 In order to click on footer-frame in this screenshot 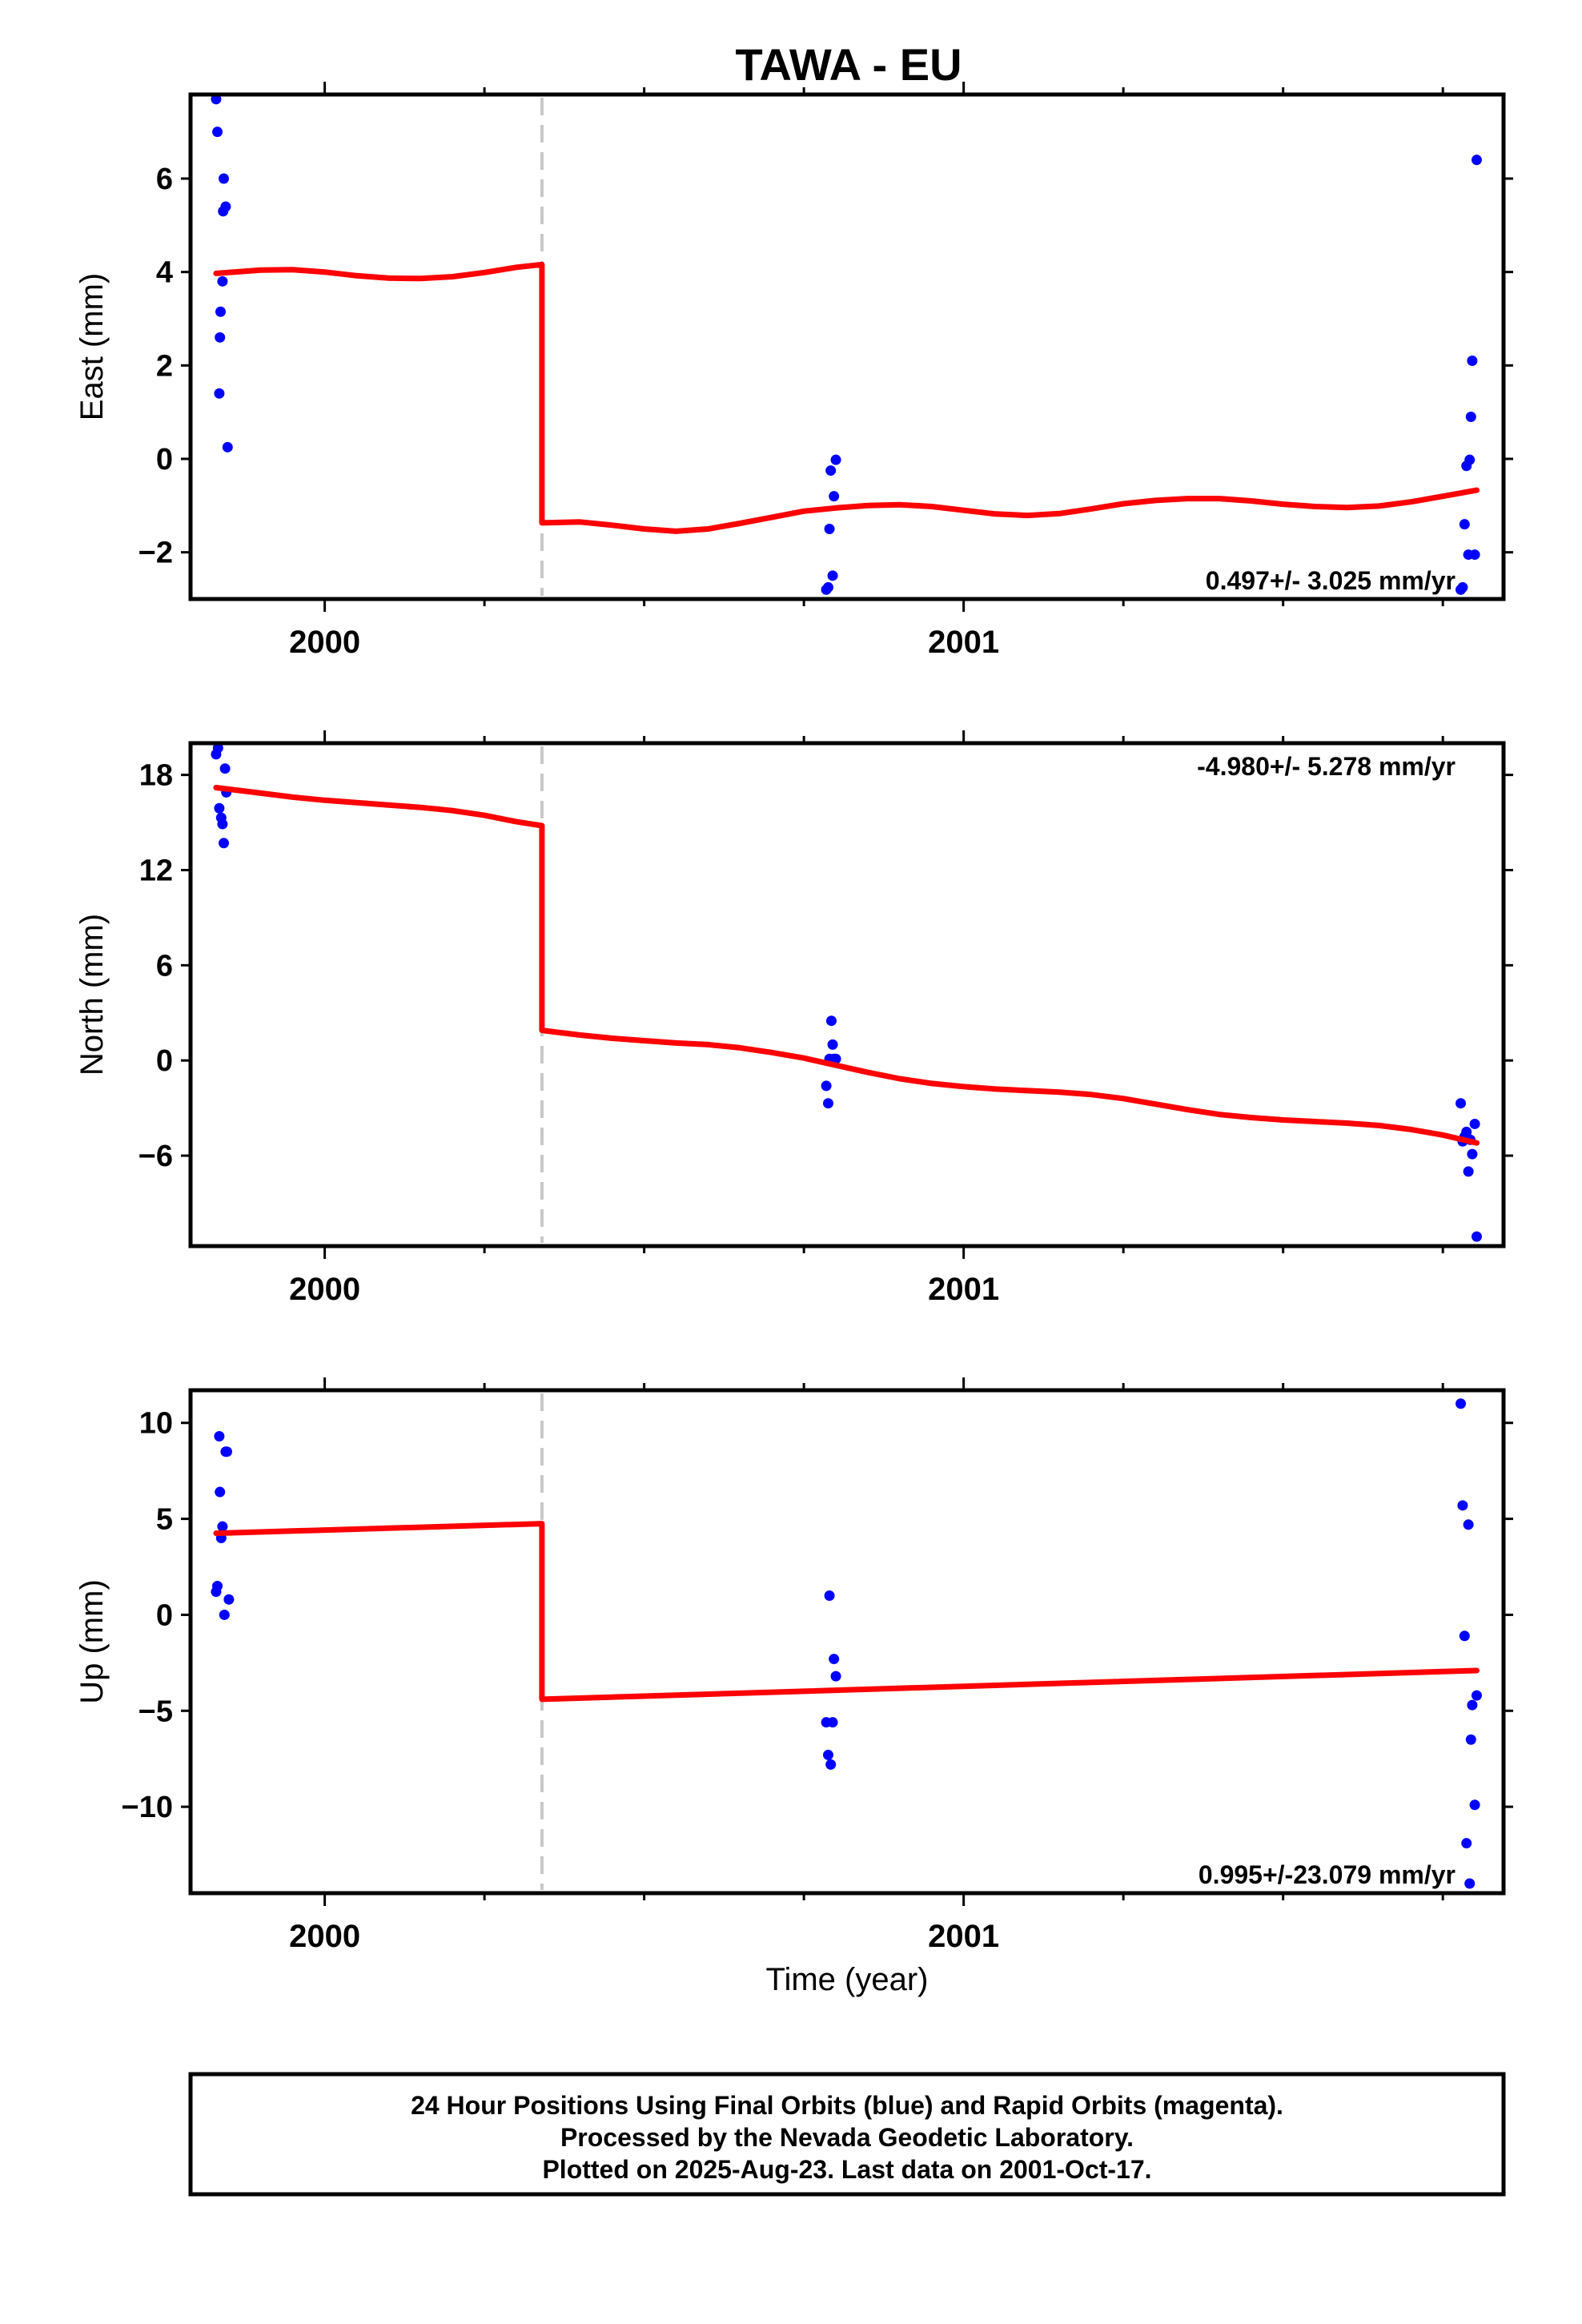, I will do `click(847, 2134)`.